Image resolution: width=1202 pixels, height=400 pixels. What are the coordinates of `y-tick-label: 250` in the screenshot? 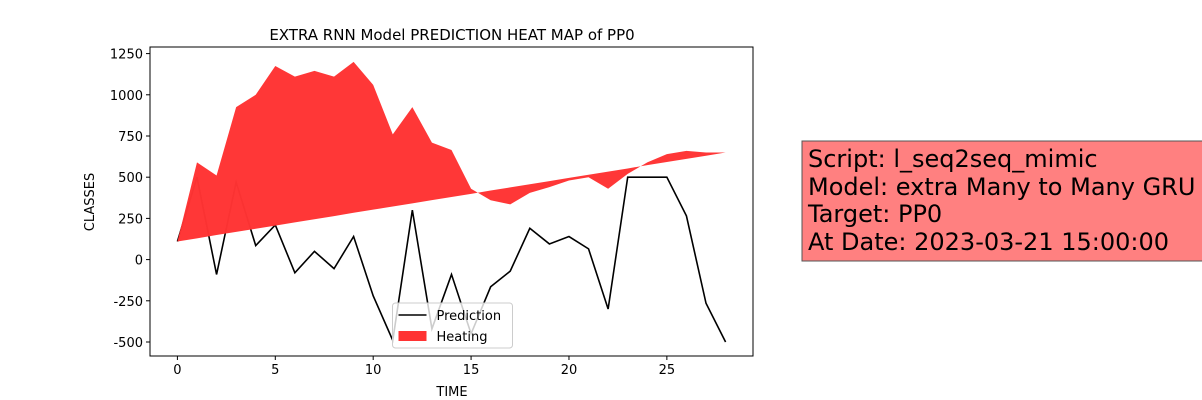 It's located at (130, 219).